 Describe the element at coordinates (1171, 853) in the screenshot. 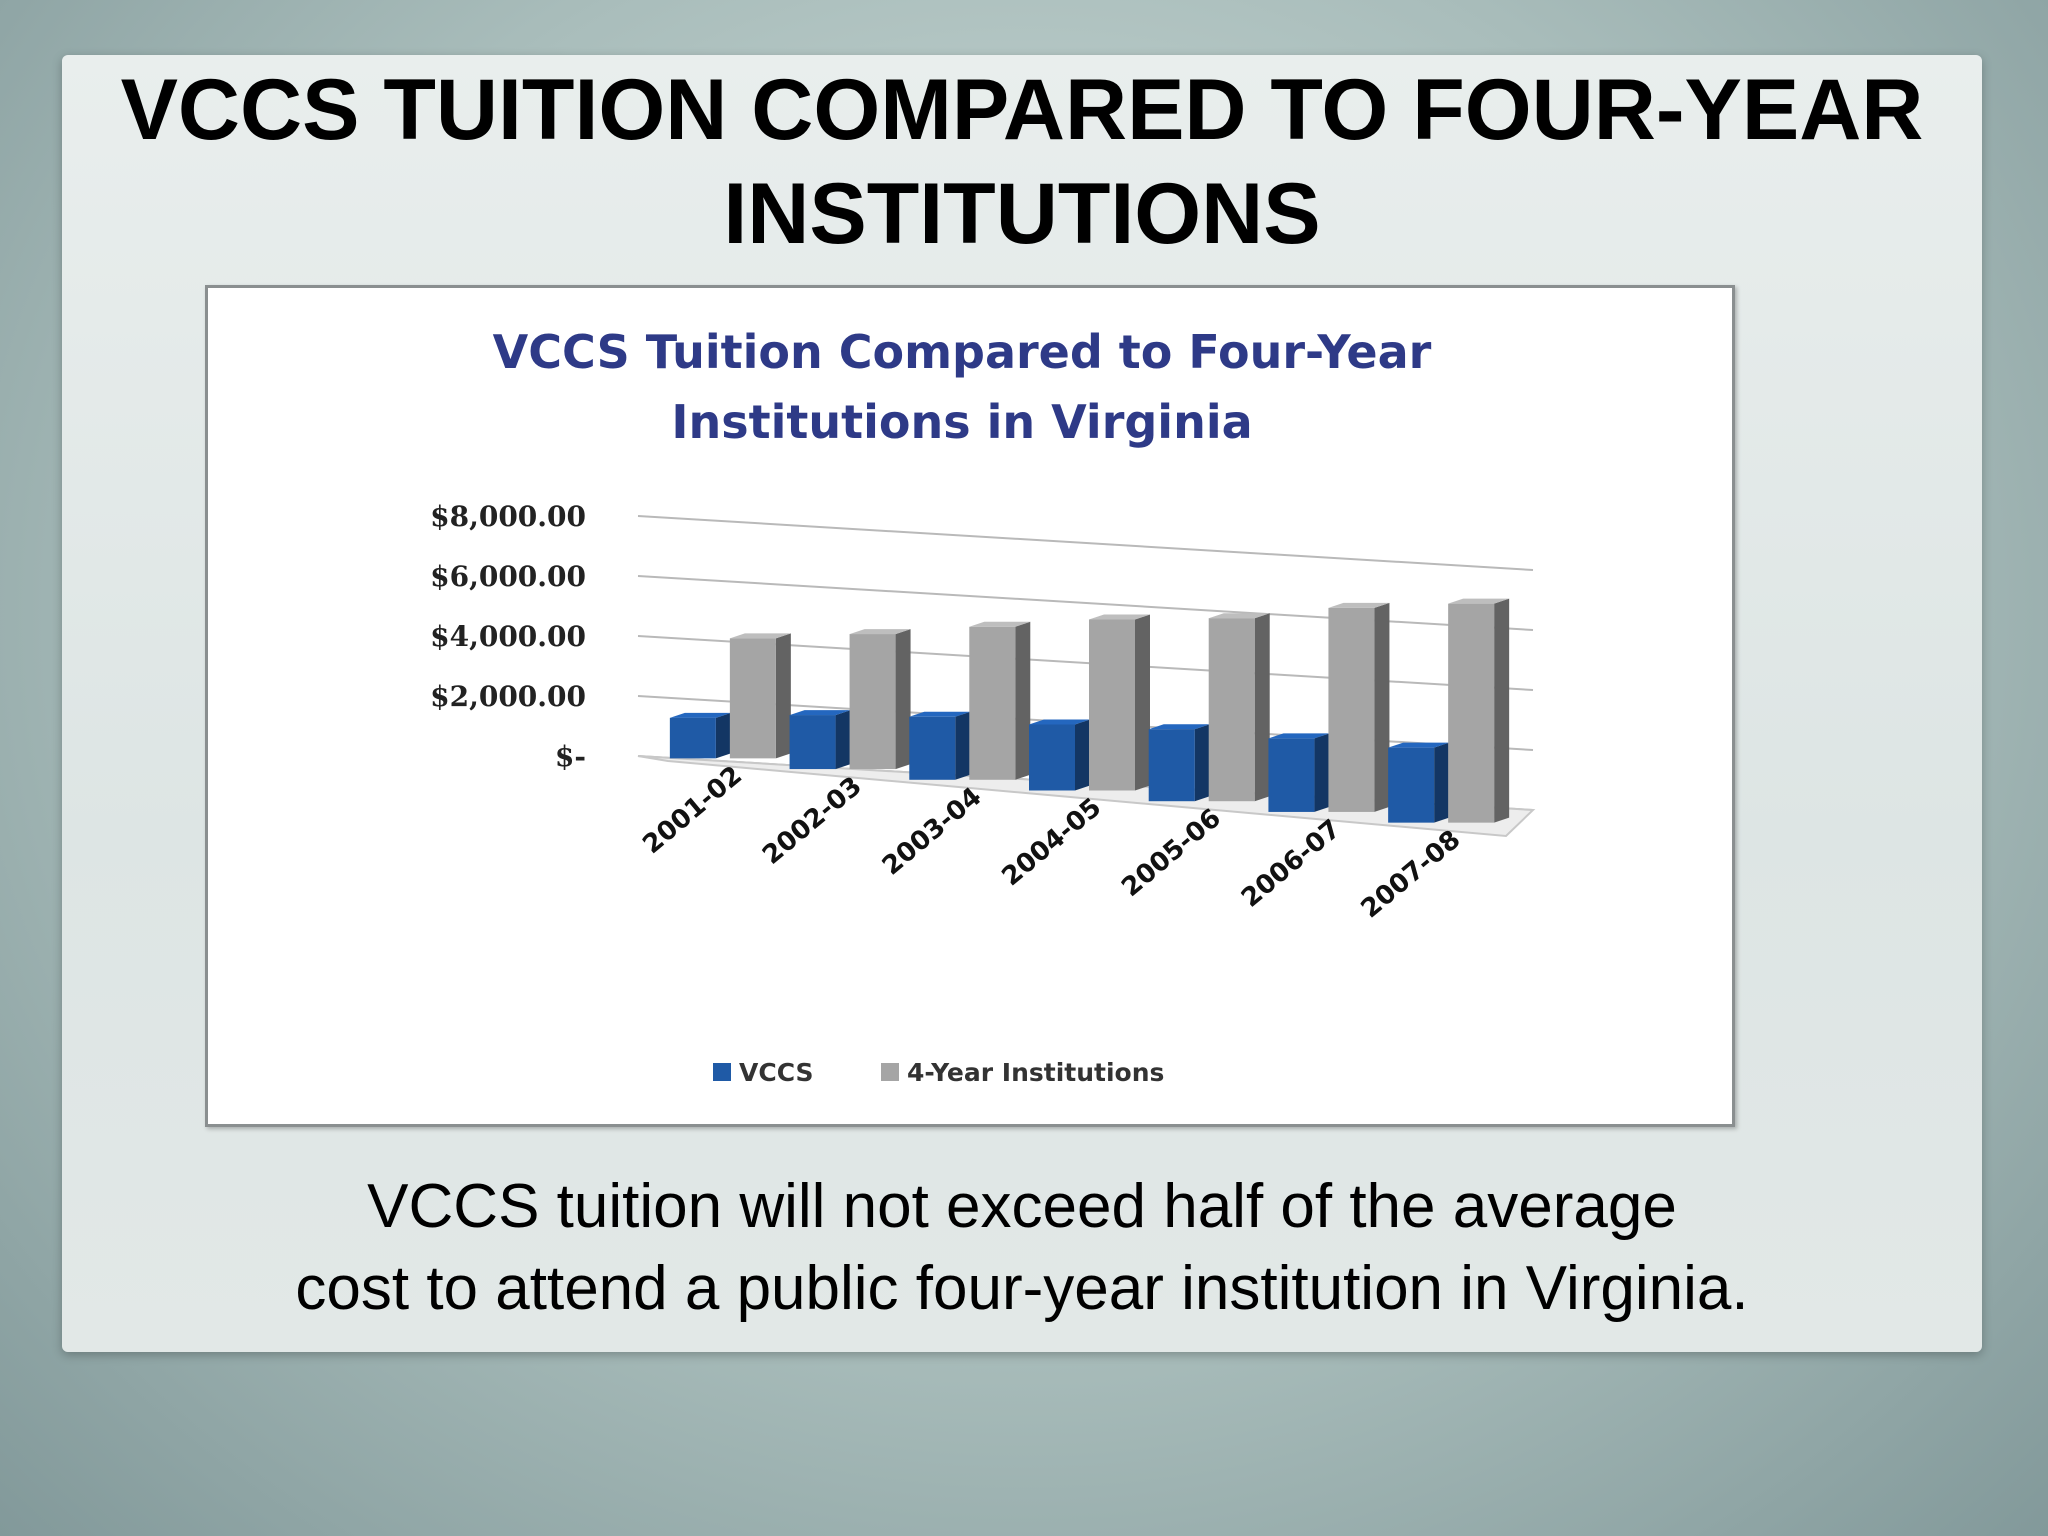

I see `x-tick-label: 2005-06` at that location.